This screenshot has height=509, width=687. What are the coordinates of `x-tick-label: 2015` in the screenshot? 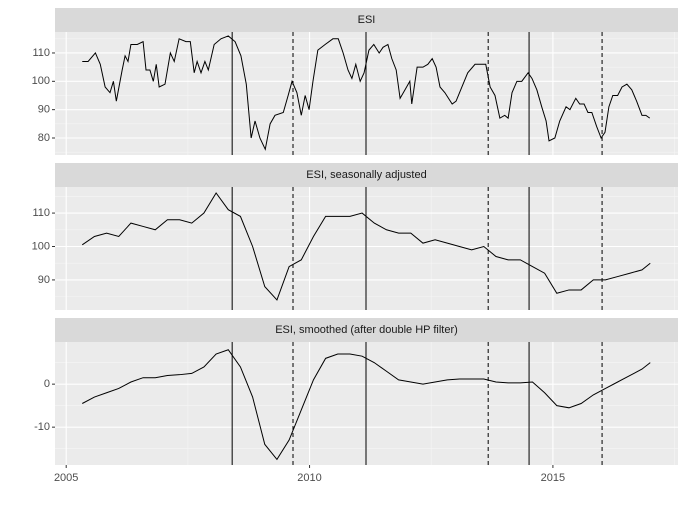 It's located at (553, 478).